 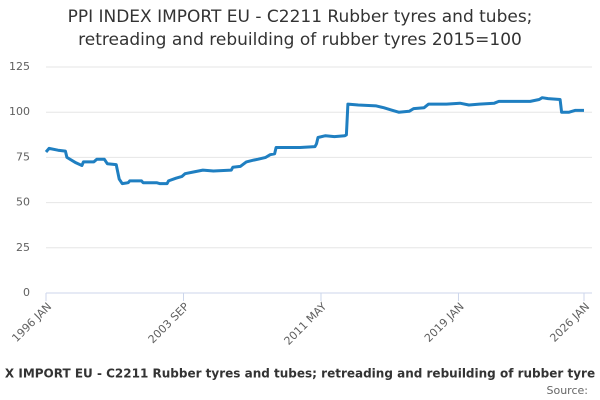 I want to click on x-tick-label: 2011 MAY, so click(x=306, y=324).